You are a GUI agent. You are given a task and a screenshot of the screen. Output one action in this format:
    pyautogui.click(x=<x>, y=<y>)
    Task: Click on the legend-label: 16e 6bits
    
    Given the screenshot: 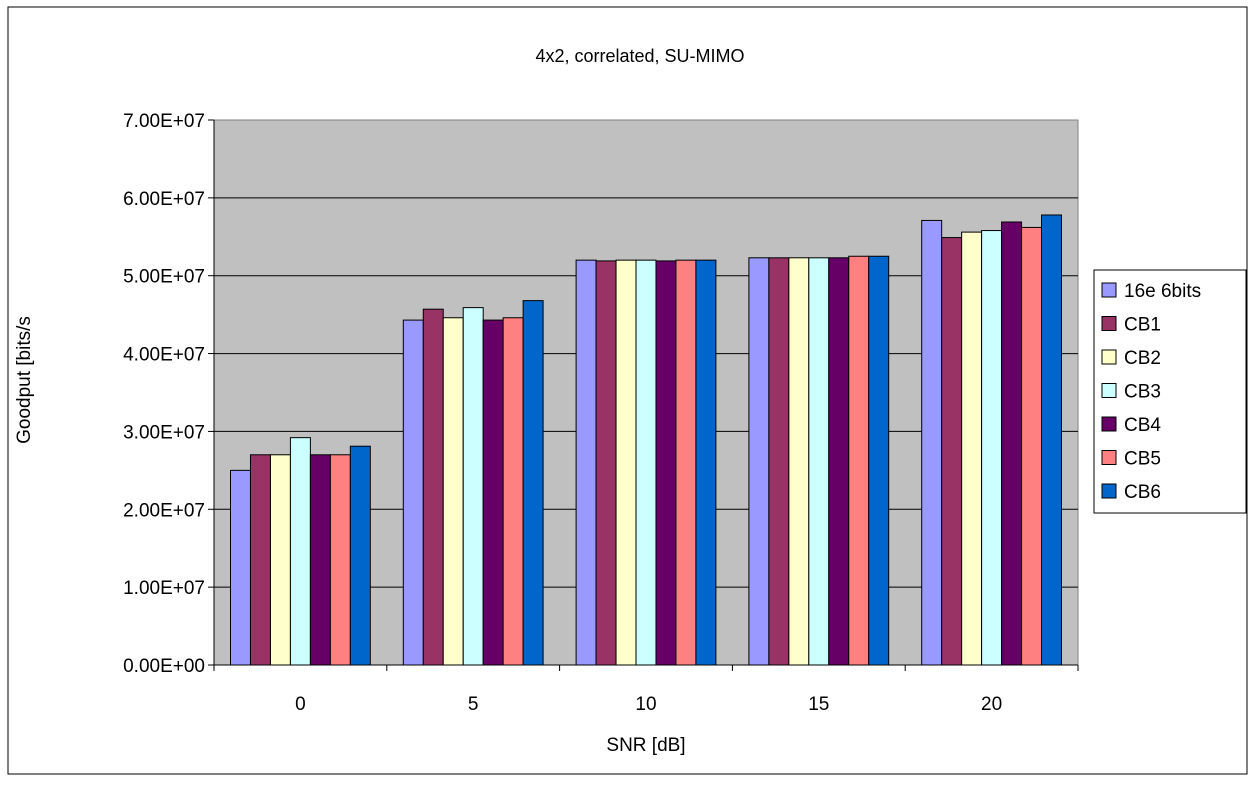 What is the action you would take?
    pyautogui.click(x=1162, y=291)
    